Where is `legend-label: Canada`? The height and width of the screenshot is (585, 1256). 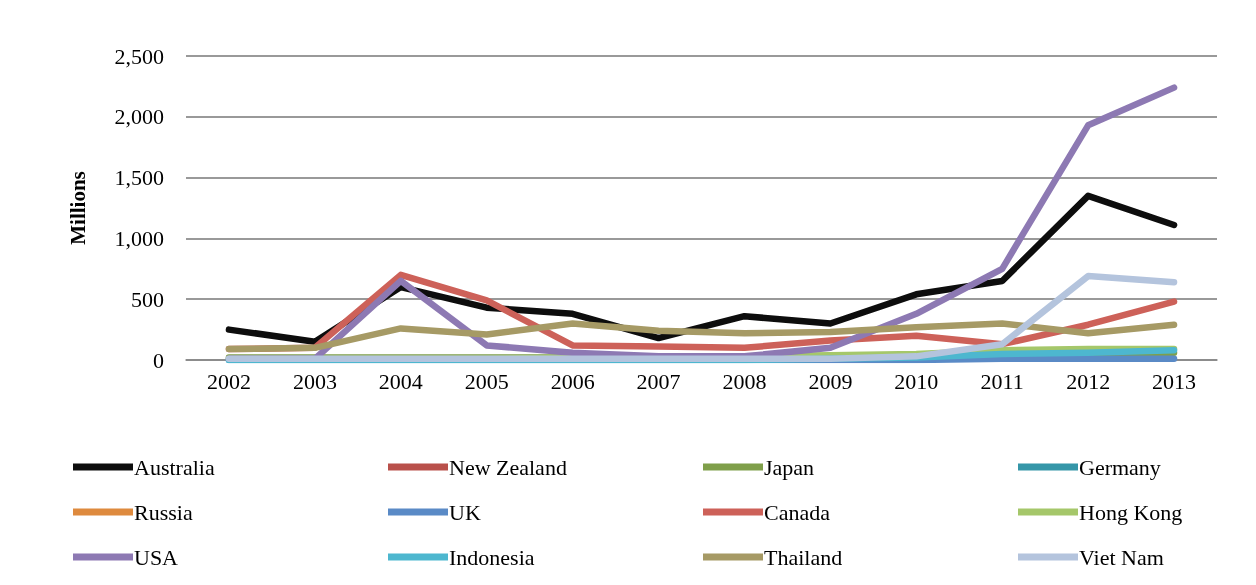 legend-label: Canada is located at coordinates (797, 512).